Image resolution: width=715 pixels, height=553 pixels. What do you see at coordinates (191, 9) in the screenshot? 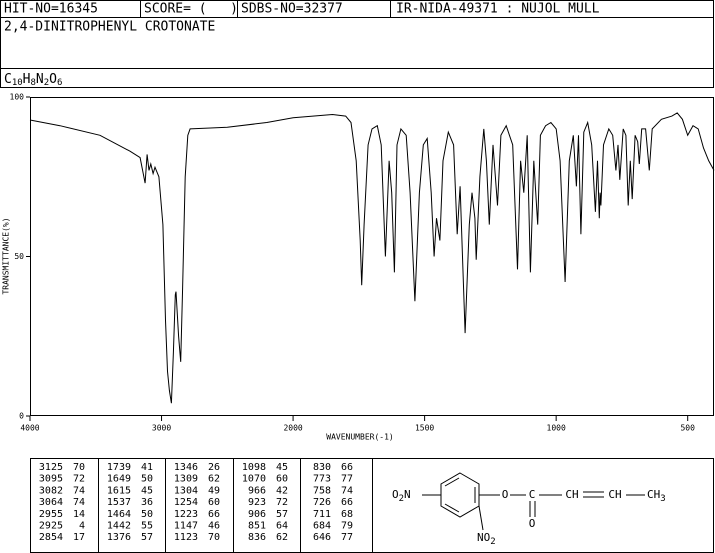
I see `score: SCORE= ( )` at bounding box center [191, 9].